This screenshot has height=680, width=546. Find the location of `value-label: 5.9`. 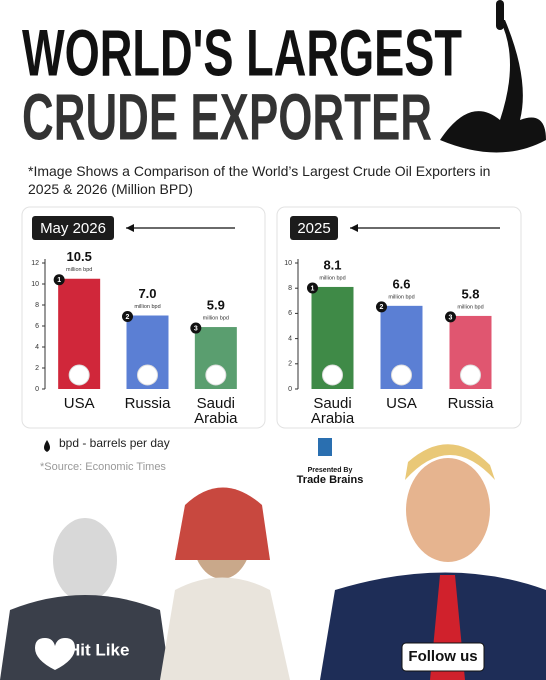

value-label: 5.9 is located at coordinates (216, 304).